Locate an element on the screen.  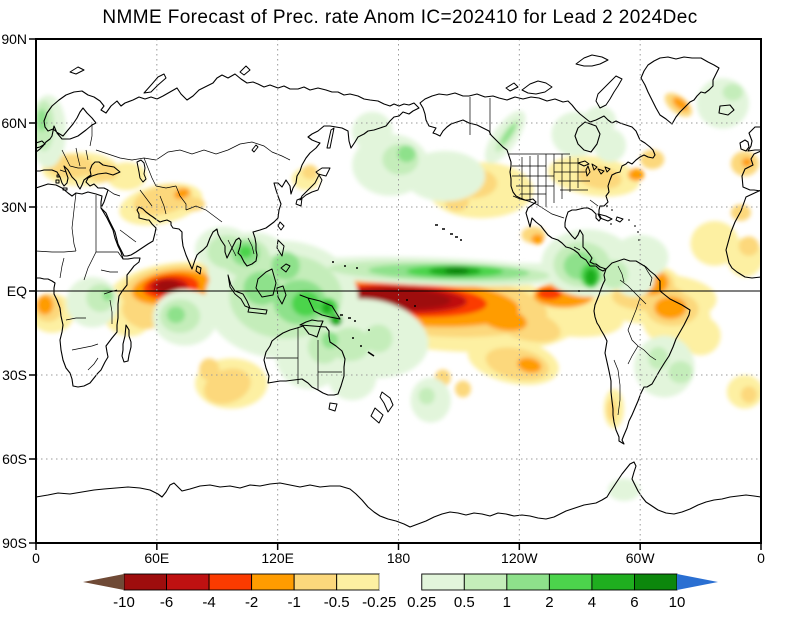
colorbar-arrow-low is located at coordinates (103, 582).